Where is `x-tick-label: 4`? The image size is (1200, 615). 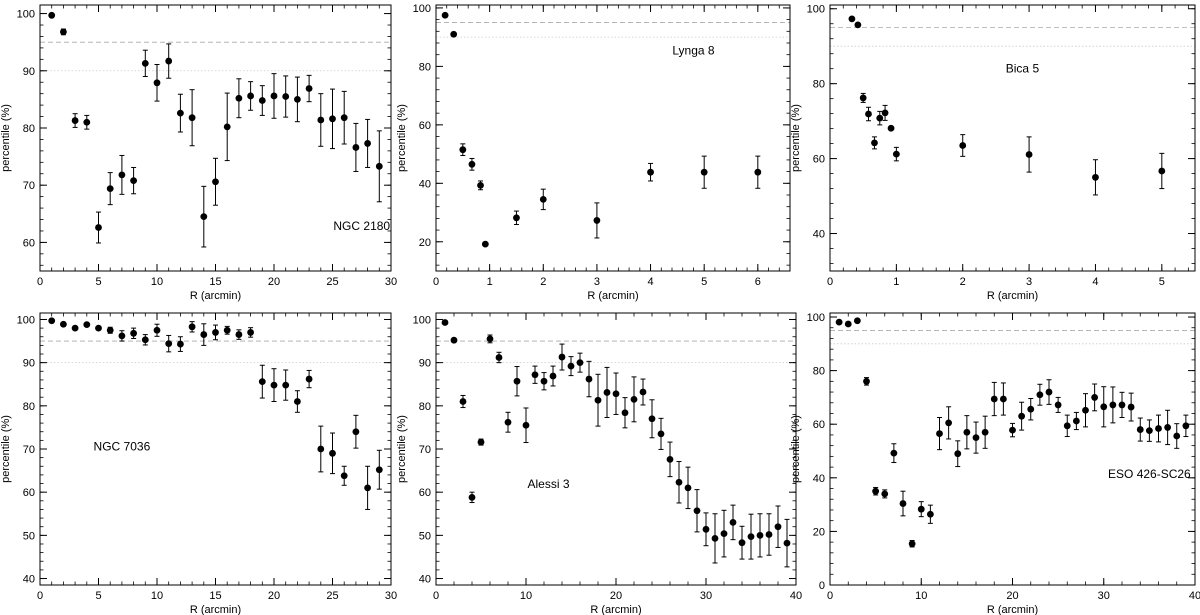
x-tick-label: 4 is located at coordinates (1095, 282).